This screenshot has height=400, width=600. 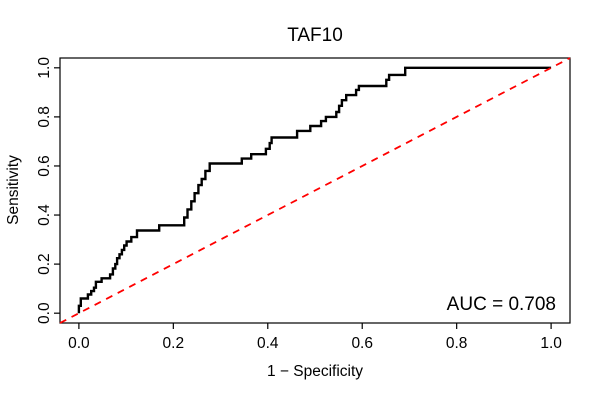 What do you see at coordinates (44, 313) in the screenshot?
I see `y-tick-label: 0.0` at bounding box center [44, 313].